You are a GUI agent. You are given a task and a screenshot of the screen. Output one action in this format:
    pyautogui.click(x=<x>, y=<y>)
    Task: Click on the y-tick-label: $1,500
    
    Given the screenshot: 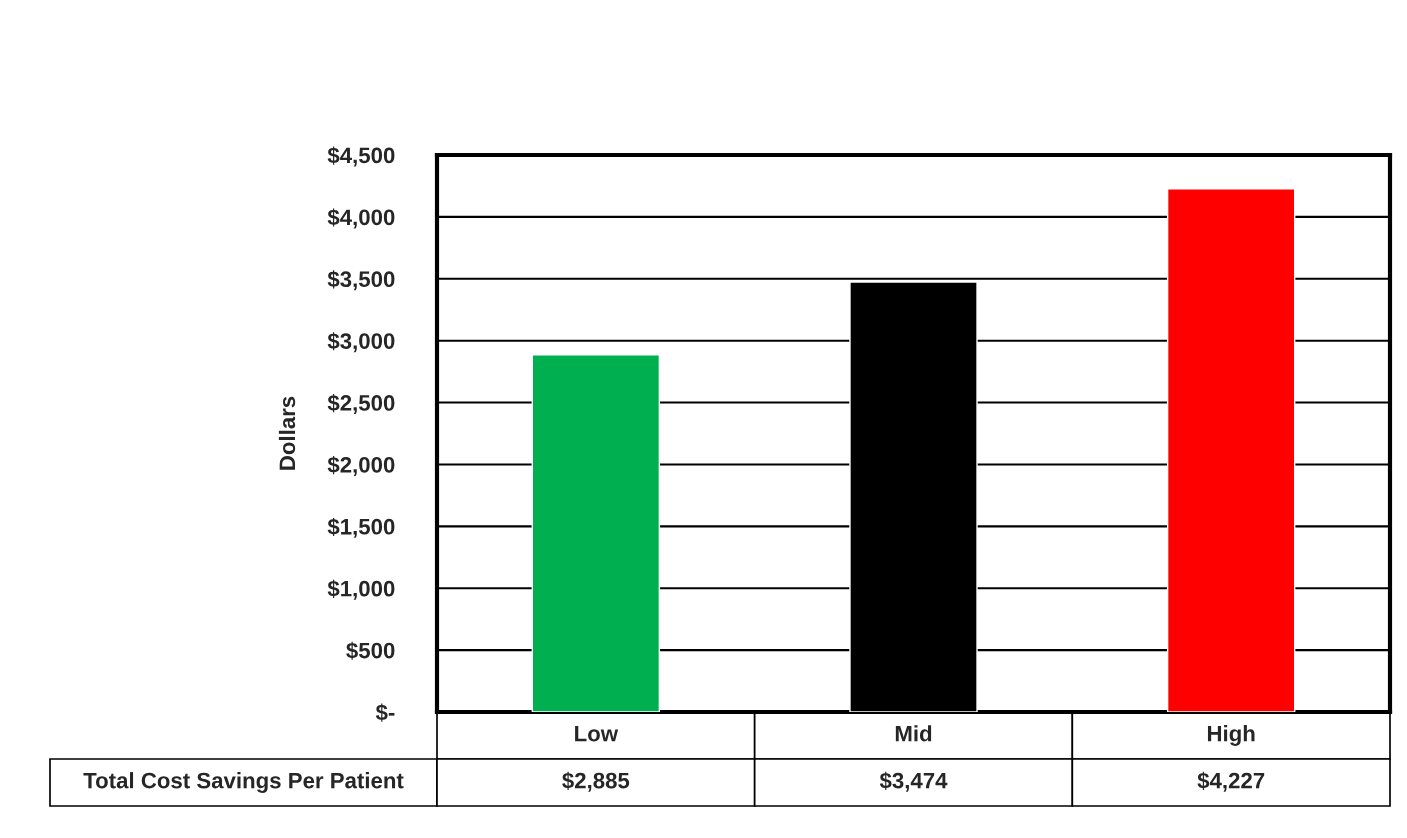 What is the action you would take?
    pyautogui.click(x=361, y=527)
    